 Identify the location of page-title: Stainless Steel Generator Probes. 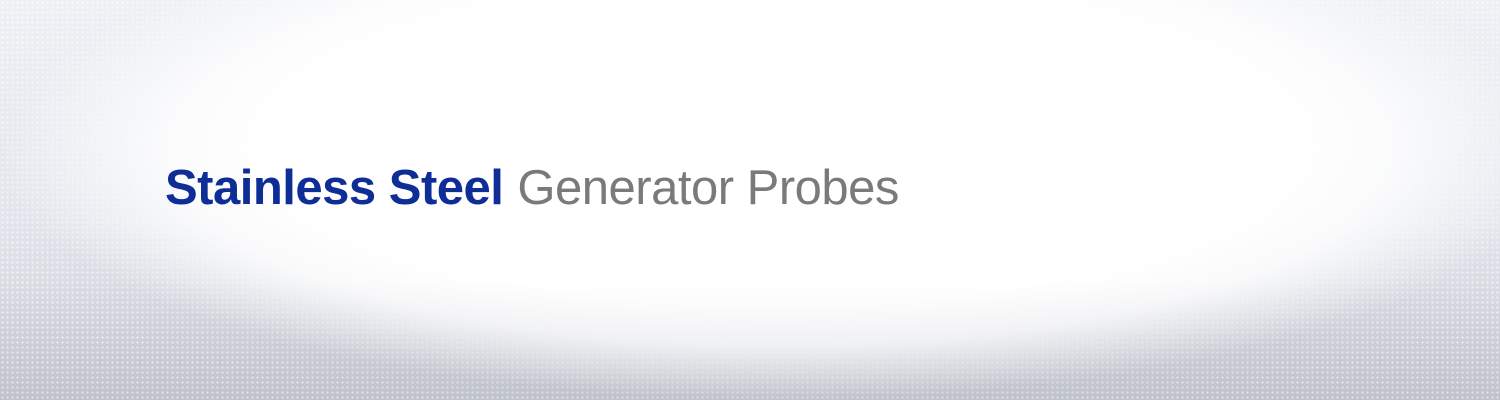
(532, 188).